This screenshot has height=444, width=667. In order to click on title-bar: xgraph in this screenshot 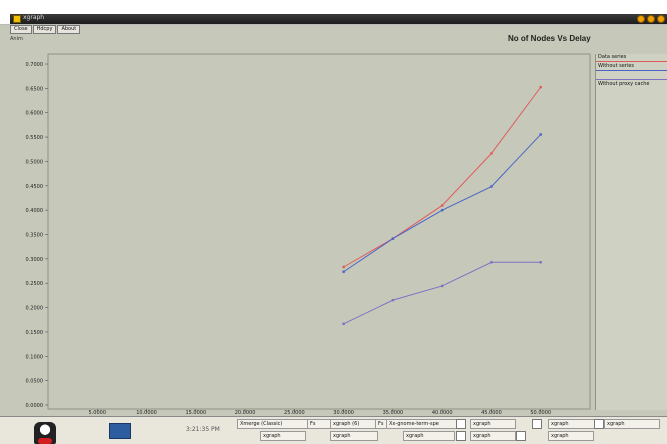, I will do `click(333, 12)`.